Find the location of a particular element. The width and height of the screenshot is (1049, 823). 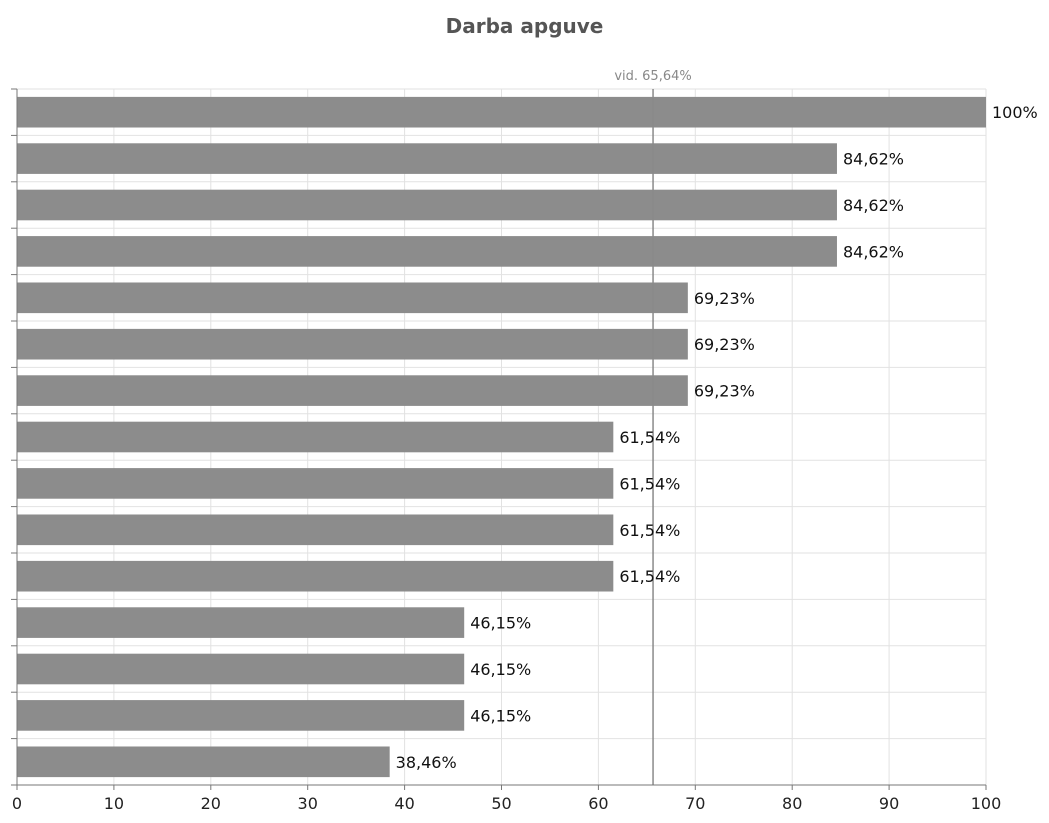

chart-title: Darba apguve is located at coordinates (524, 26).